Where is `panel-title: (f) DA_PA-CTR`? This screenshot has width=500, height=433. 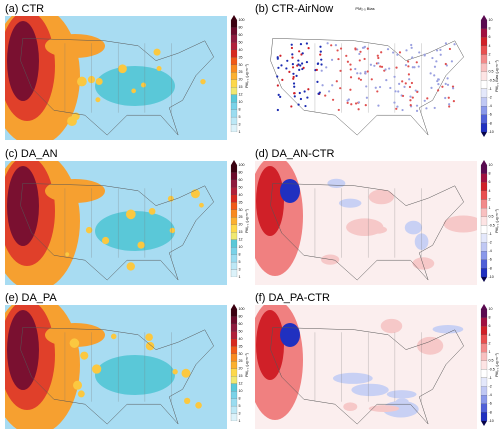
panel-title: (f) DA_PA-CTR is located at coordinates (292, 298).